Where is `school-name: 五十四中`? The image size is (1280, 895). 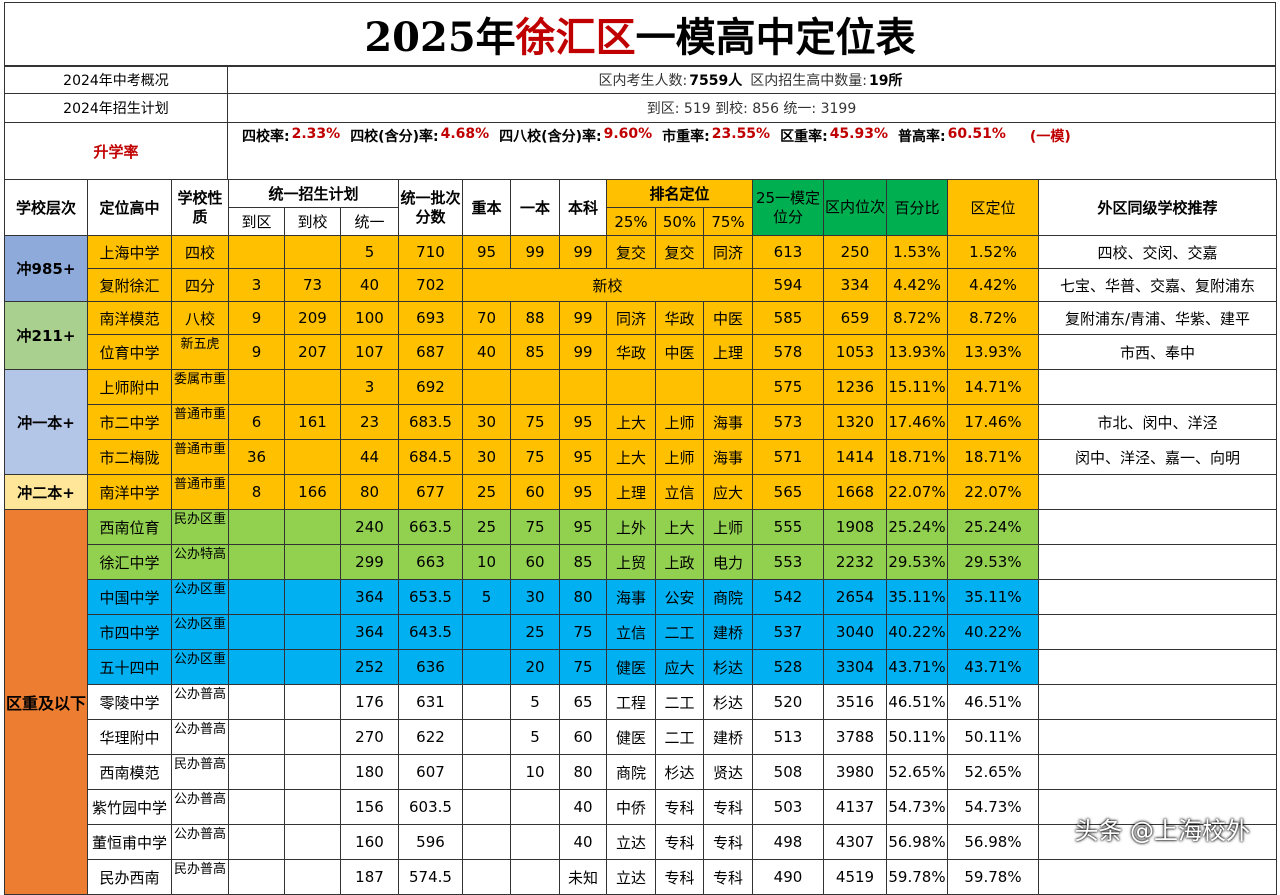 school-name: 五十四中 is located at coordinates (129, 667).